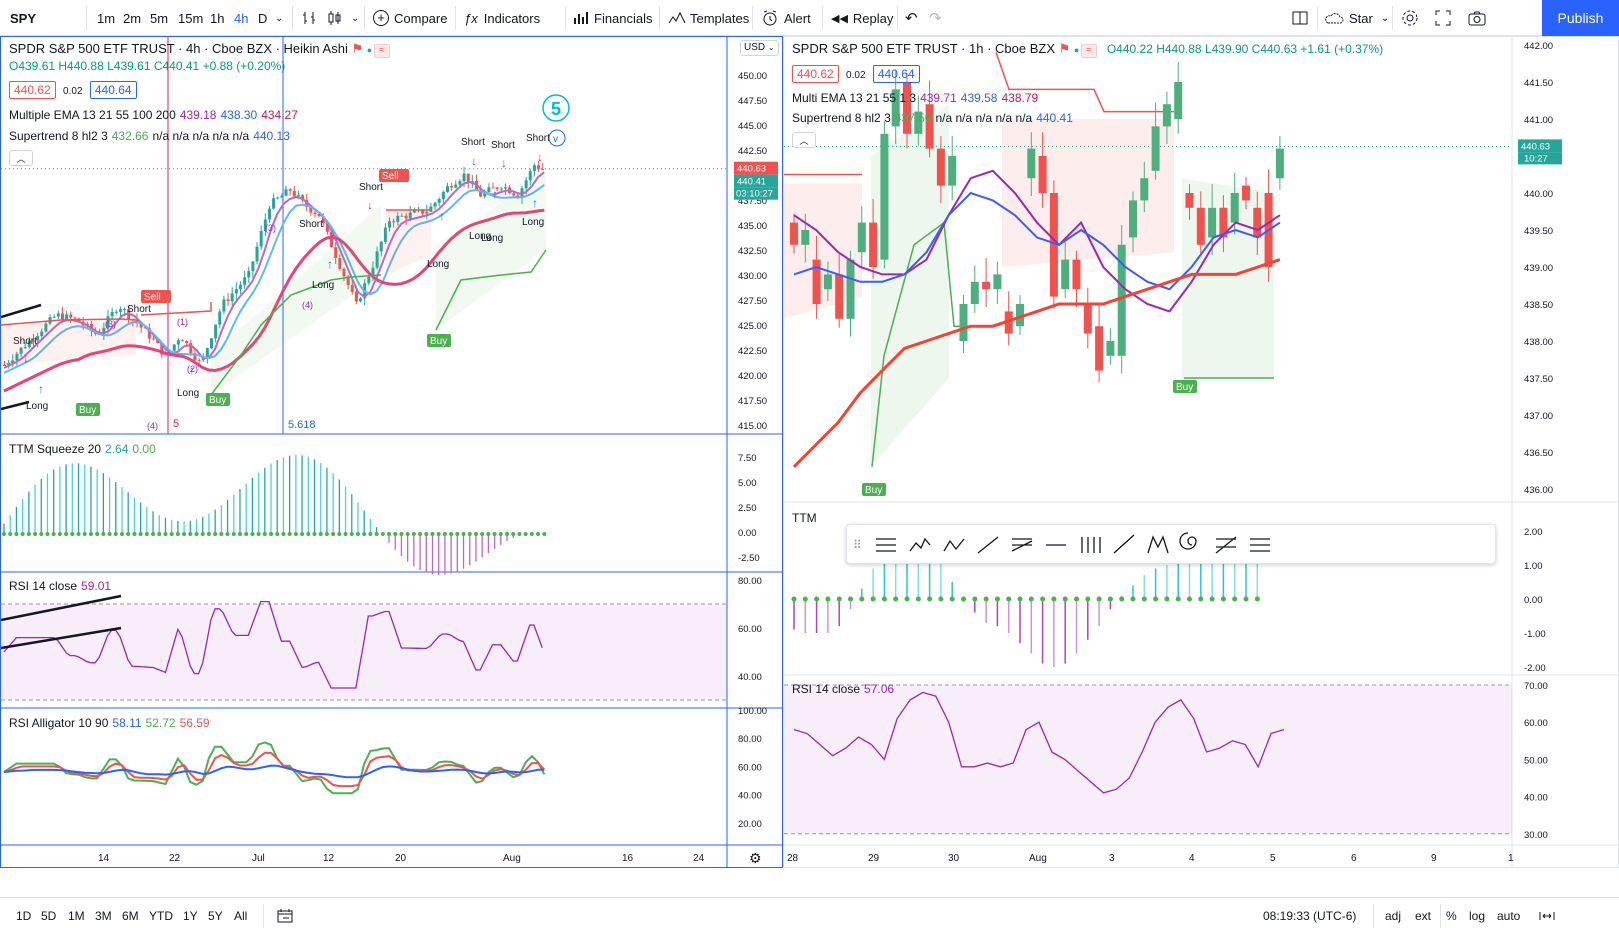 Image resolution: width=1619 pixels, height=934 pixels. What do you see at coordinates (296, 300) in the screenshot?
I see `supertrend-fill` at bounding box center [296, 300].